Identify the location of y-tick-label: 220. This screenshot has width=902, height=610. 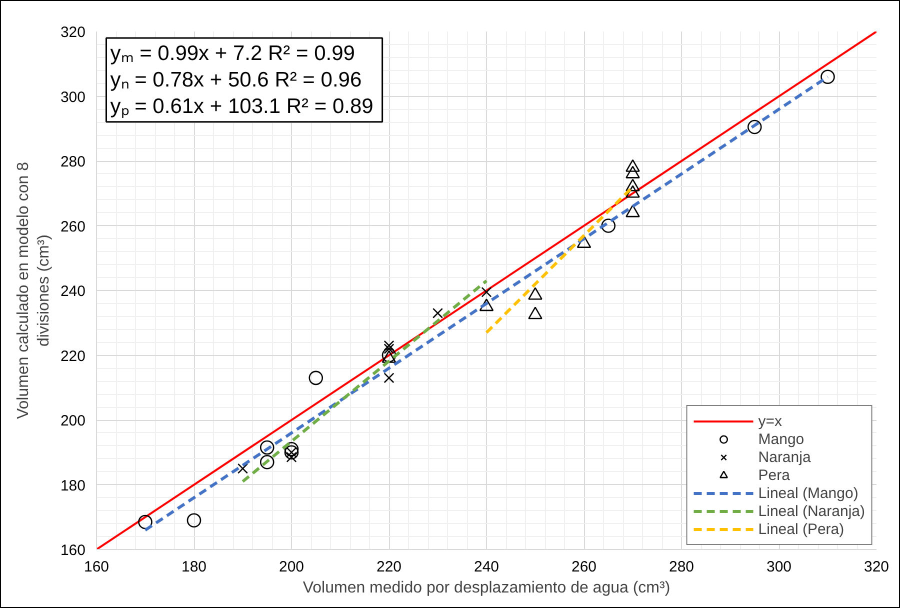
(73, 356).